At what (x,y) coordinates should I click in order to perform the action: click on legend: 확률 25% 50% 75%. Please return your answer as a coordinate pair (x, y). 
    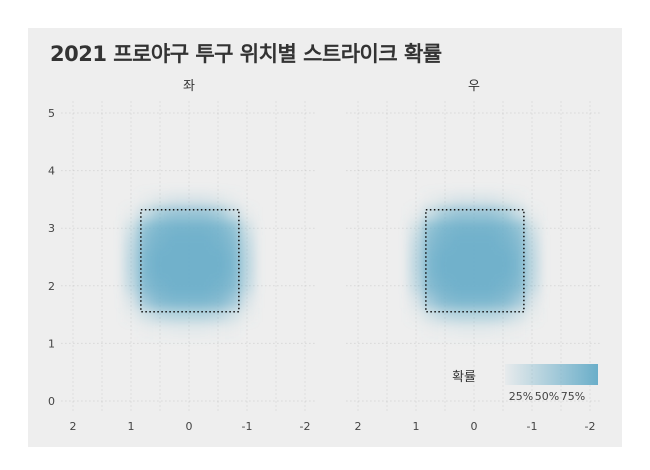
    Looking at the image, I should click on (525, 383).